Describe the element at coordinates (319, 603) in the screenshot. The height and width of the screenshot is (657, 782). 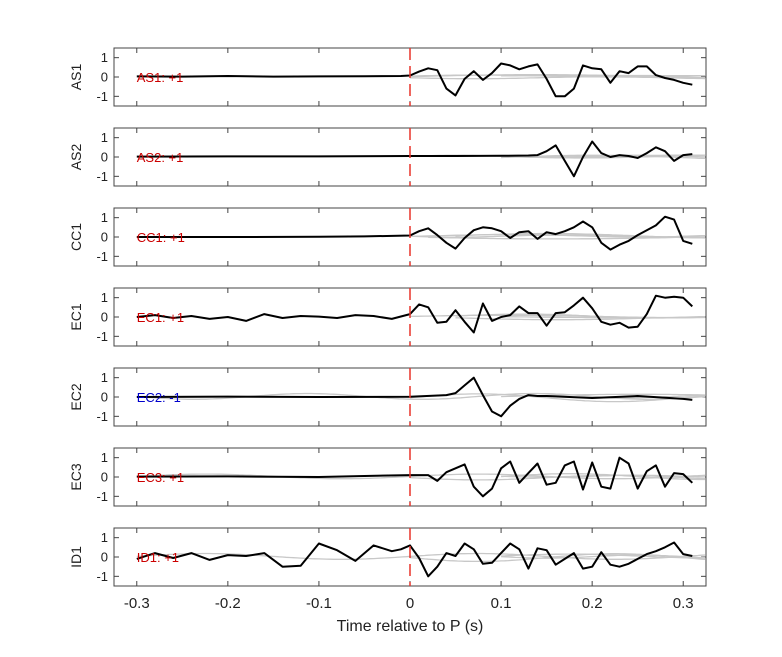
I see `x-tick-label: -0.1` at that location.